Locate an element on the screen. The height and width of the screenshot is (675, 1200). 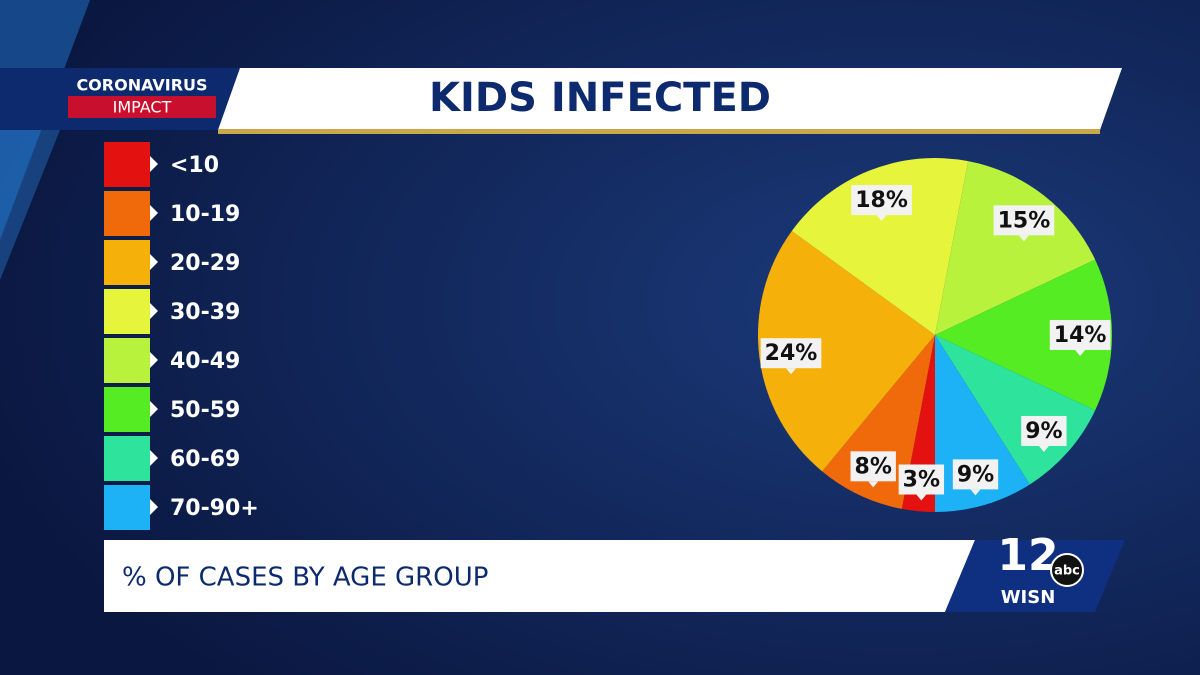
logo-box is located at coordinates (1035, 576).